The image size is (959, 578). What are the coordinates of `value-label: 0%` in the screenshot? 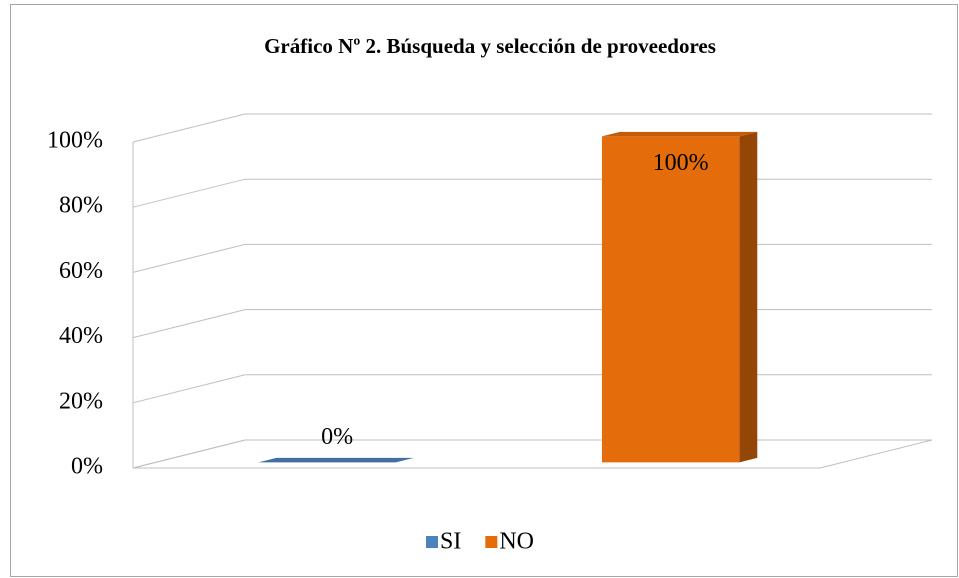 It's located at (337, 437).